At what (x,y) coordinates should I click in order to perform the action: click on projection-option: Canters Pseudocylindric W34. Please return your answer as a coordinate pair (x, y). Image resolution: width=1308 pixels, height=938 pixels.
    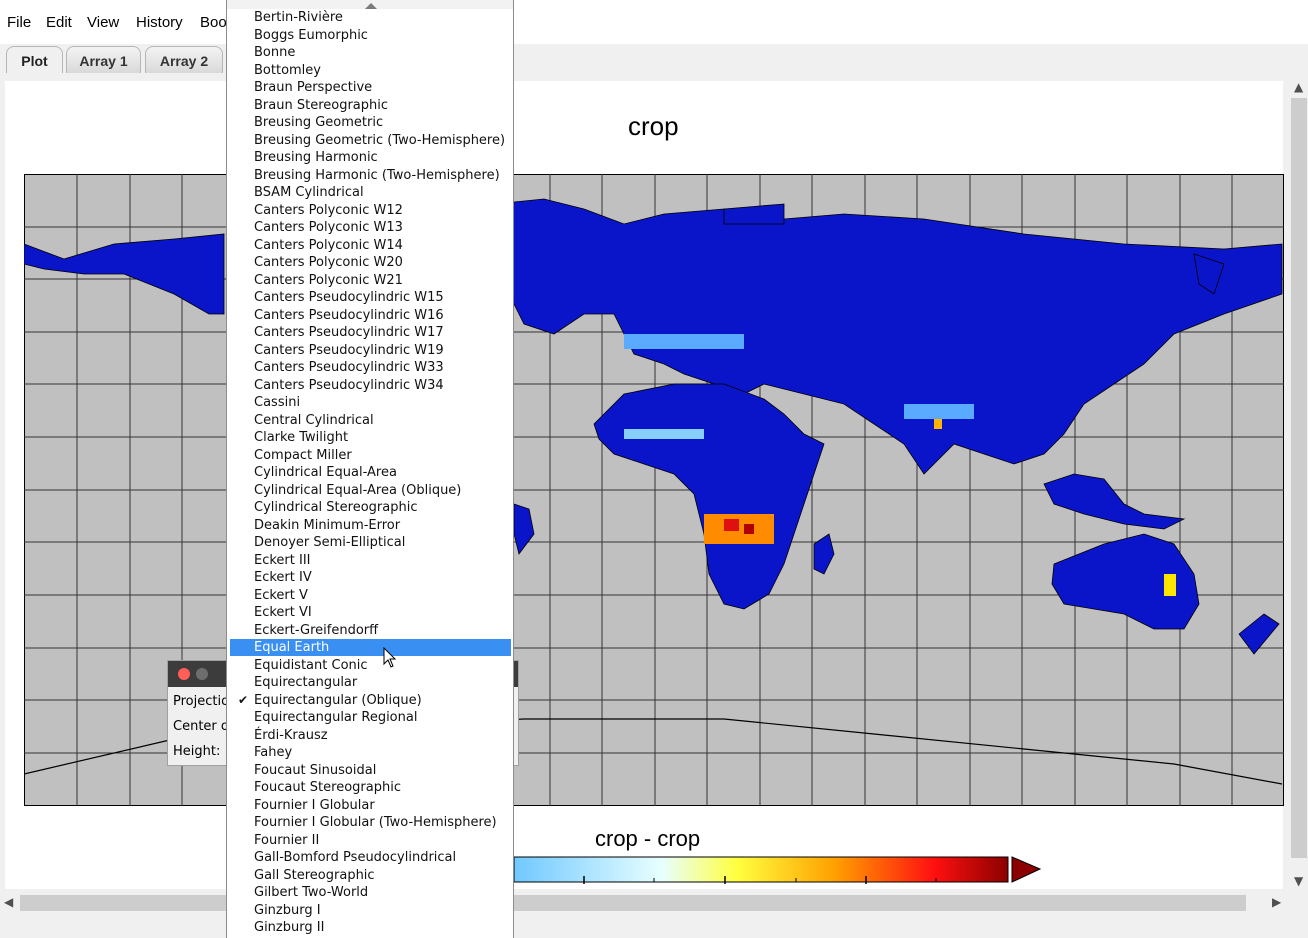
    Looking at the image, I should click on (370, 385).